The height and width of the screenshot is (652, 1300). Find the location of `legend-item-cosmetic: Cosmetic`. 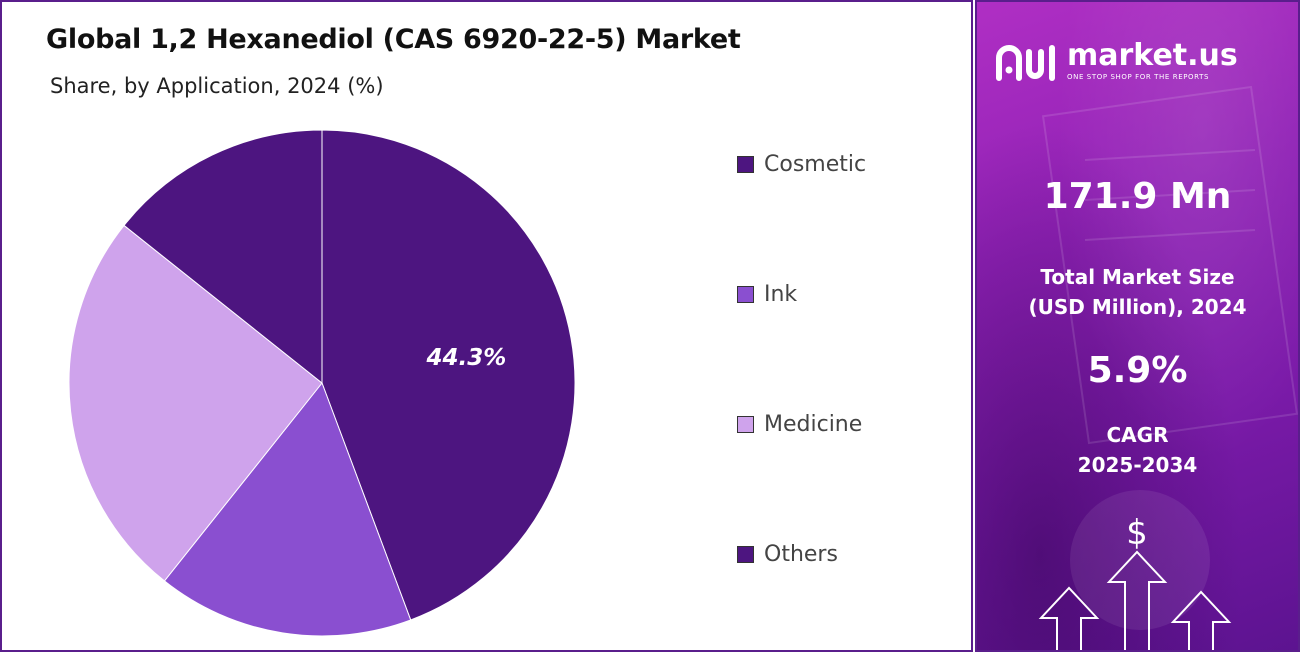

legend-item-cosmetic: Cosmetic is located at coordinates (801, 164).